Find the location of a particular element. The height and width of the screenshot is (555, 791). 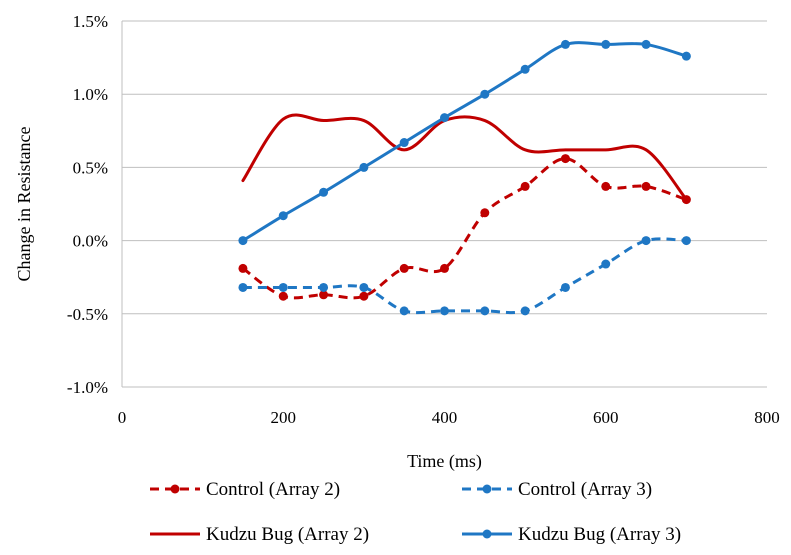

y-tick-label: 1.0% is located at coordinates (90, 94).